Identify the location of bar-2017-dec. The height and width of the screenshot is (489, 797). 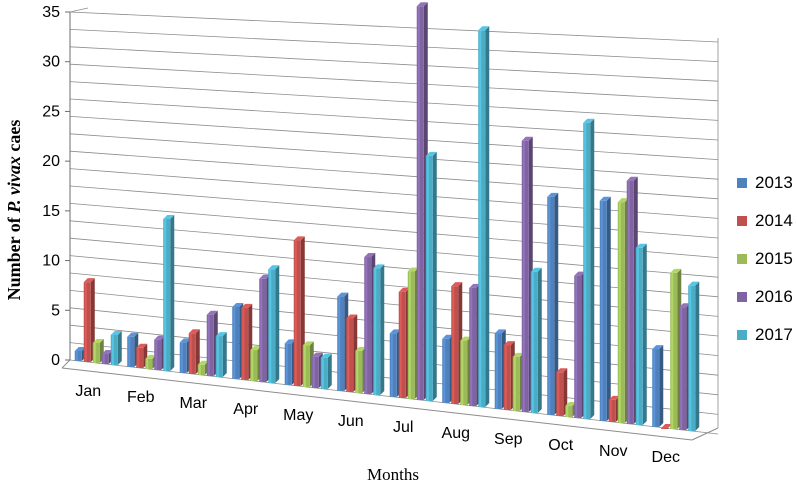
(694, 356).